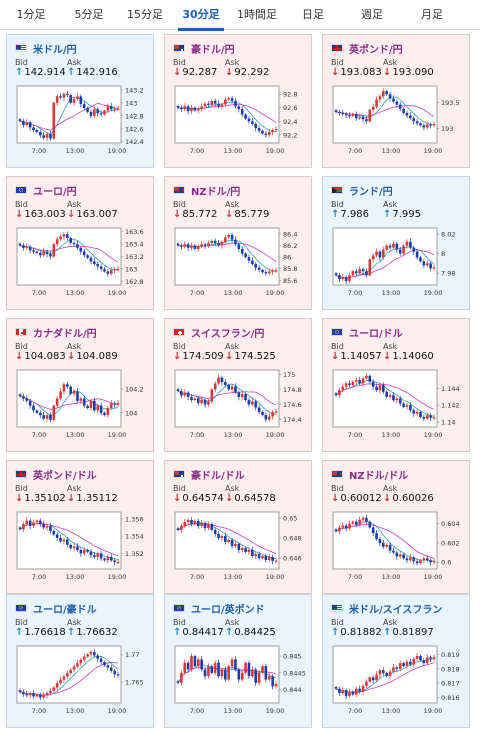 This screenshot has height=733, width=480. I want to click on x-tick-label: 19:00, so click(433, 577).